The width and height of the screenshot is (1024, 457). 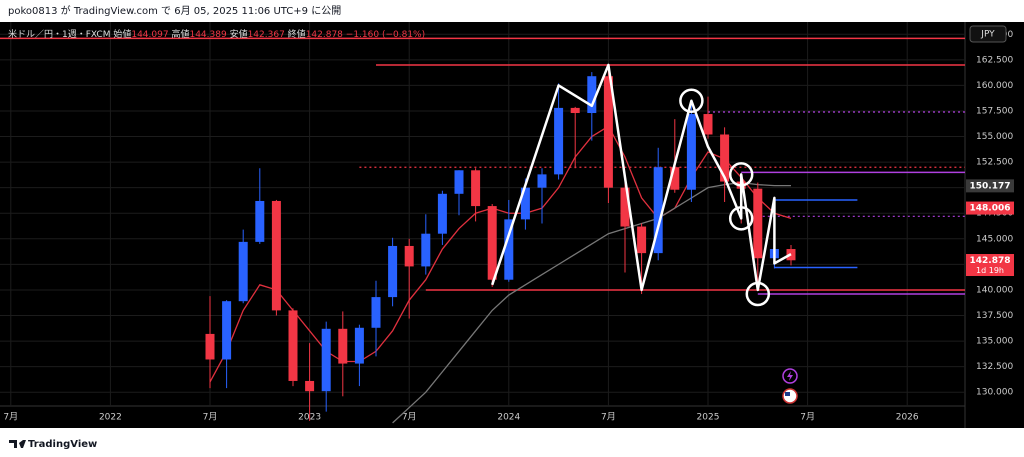 What do you see at coordinates (994, 60) in the screenshot?
I see `y-tick-label: 162.500` at bounding box center [994, 60].